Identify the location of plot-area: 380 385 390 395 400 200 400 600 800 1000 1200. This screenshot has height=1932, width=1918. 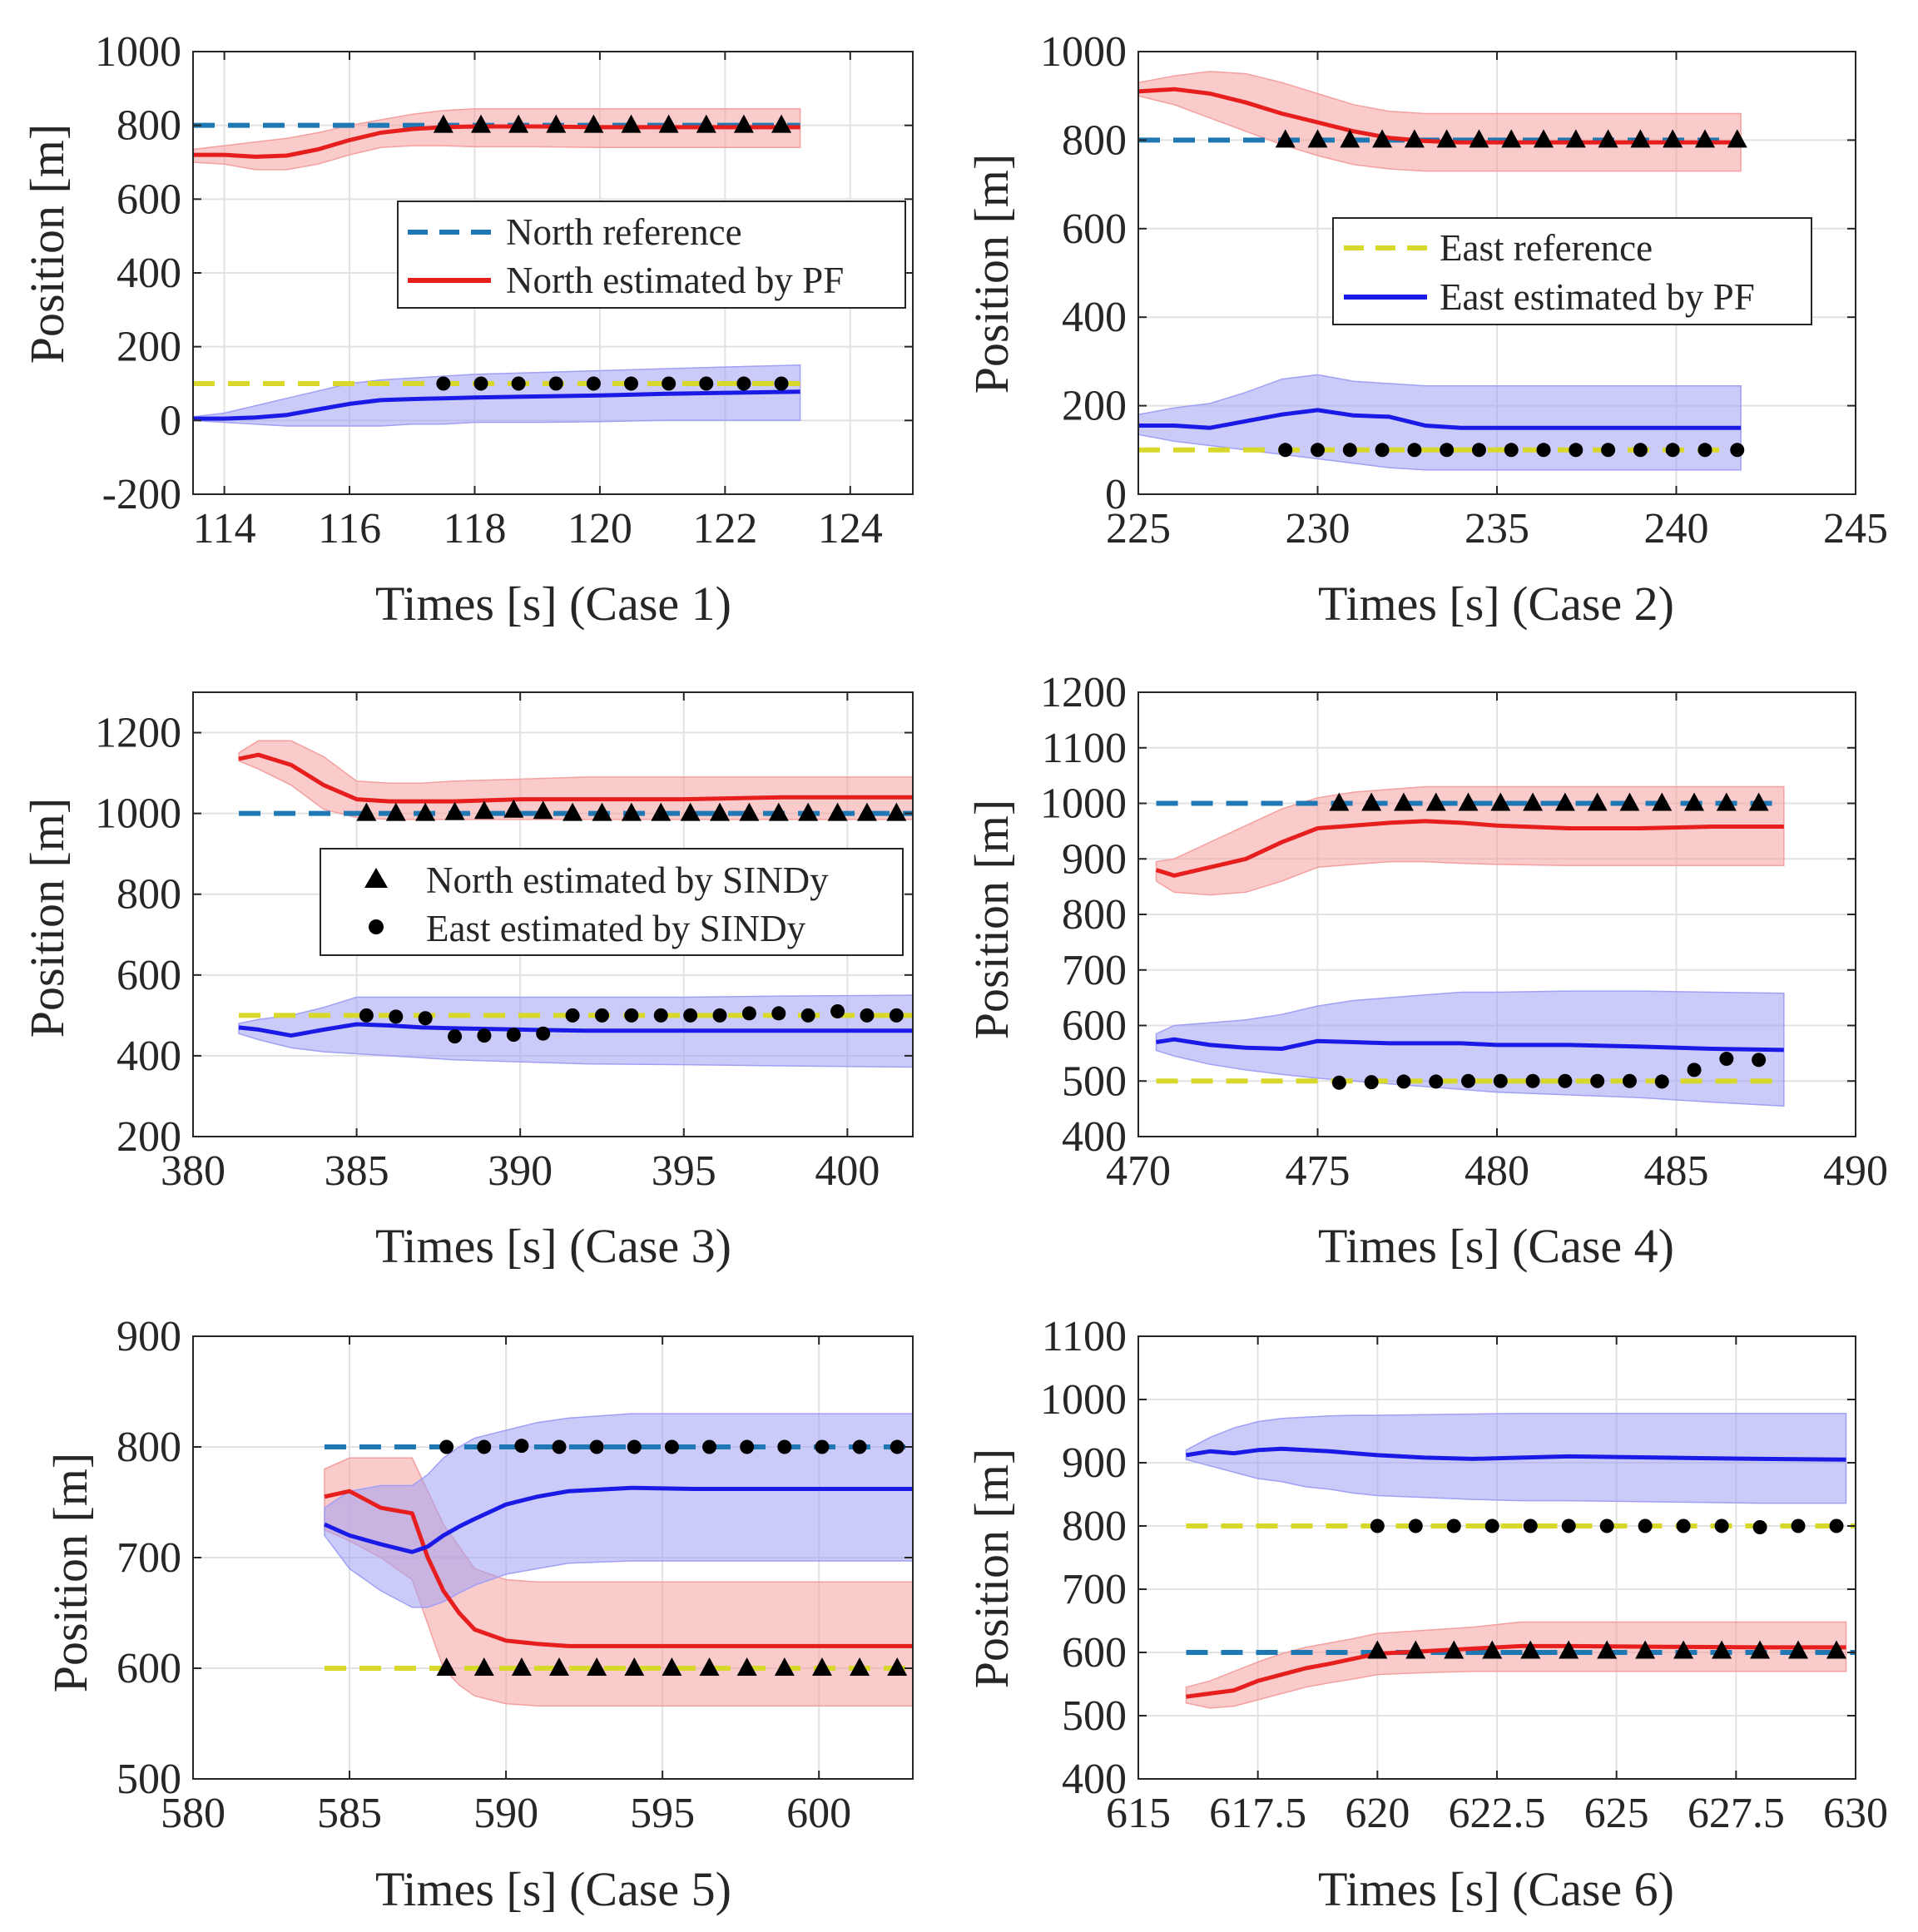
(504, 943).